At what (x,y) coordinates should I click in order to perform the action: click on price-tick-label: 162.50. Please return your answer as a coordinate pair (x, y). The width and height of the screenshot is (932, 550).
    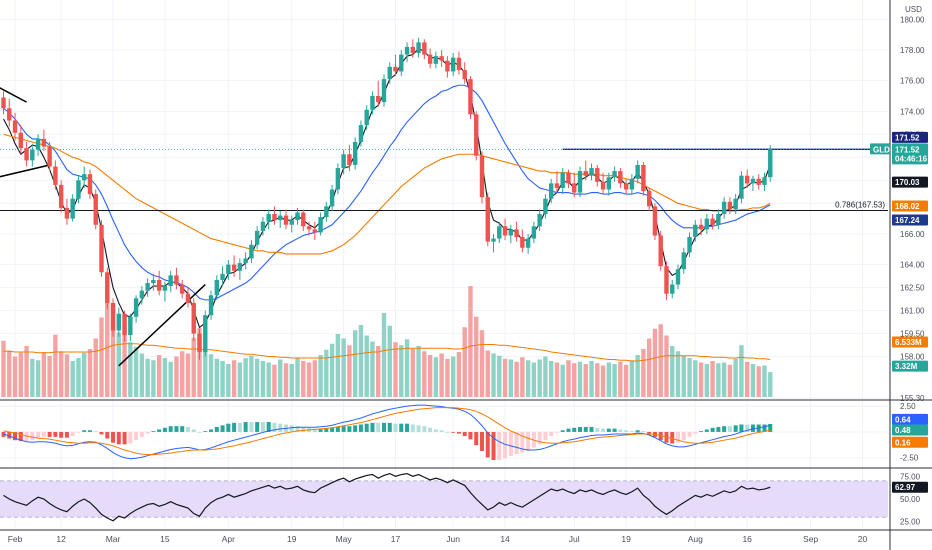
    Looking at the image, I should click on (912, 288).